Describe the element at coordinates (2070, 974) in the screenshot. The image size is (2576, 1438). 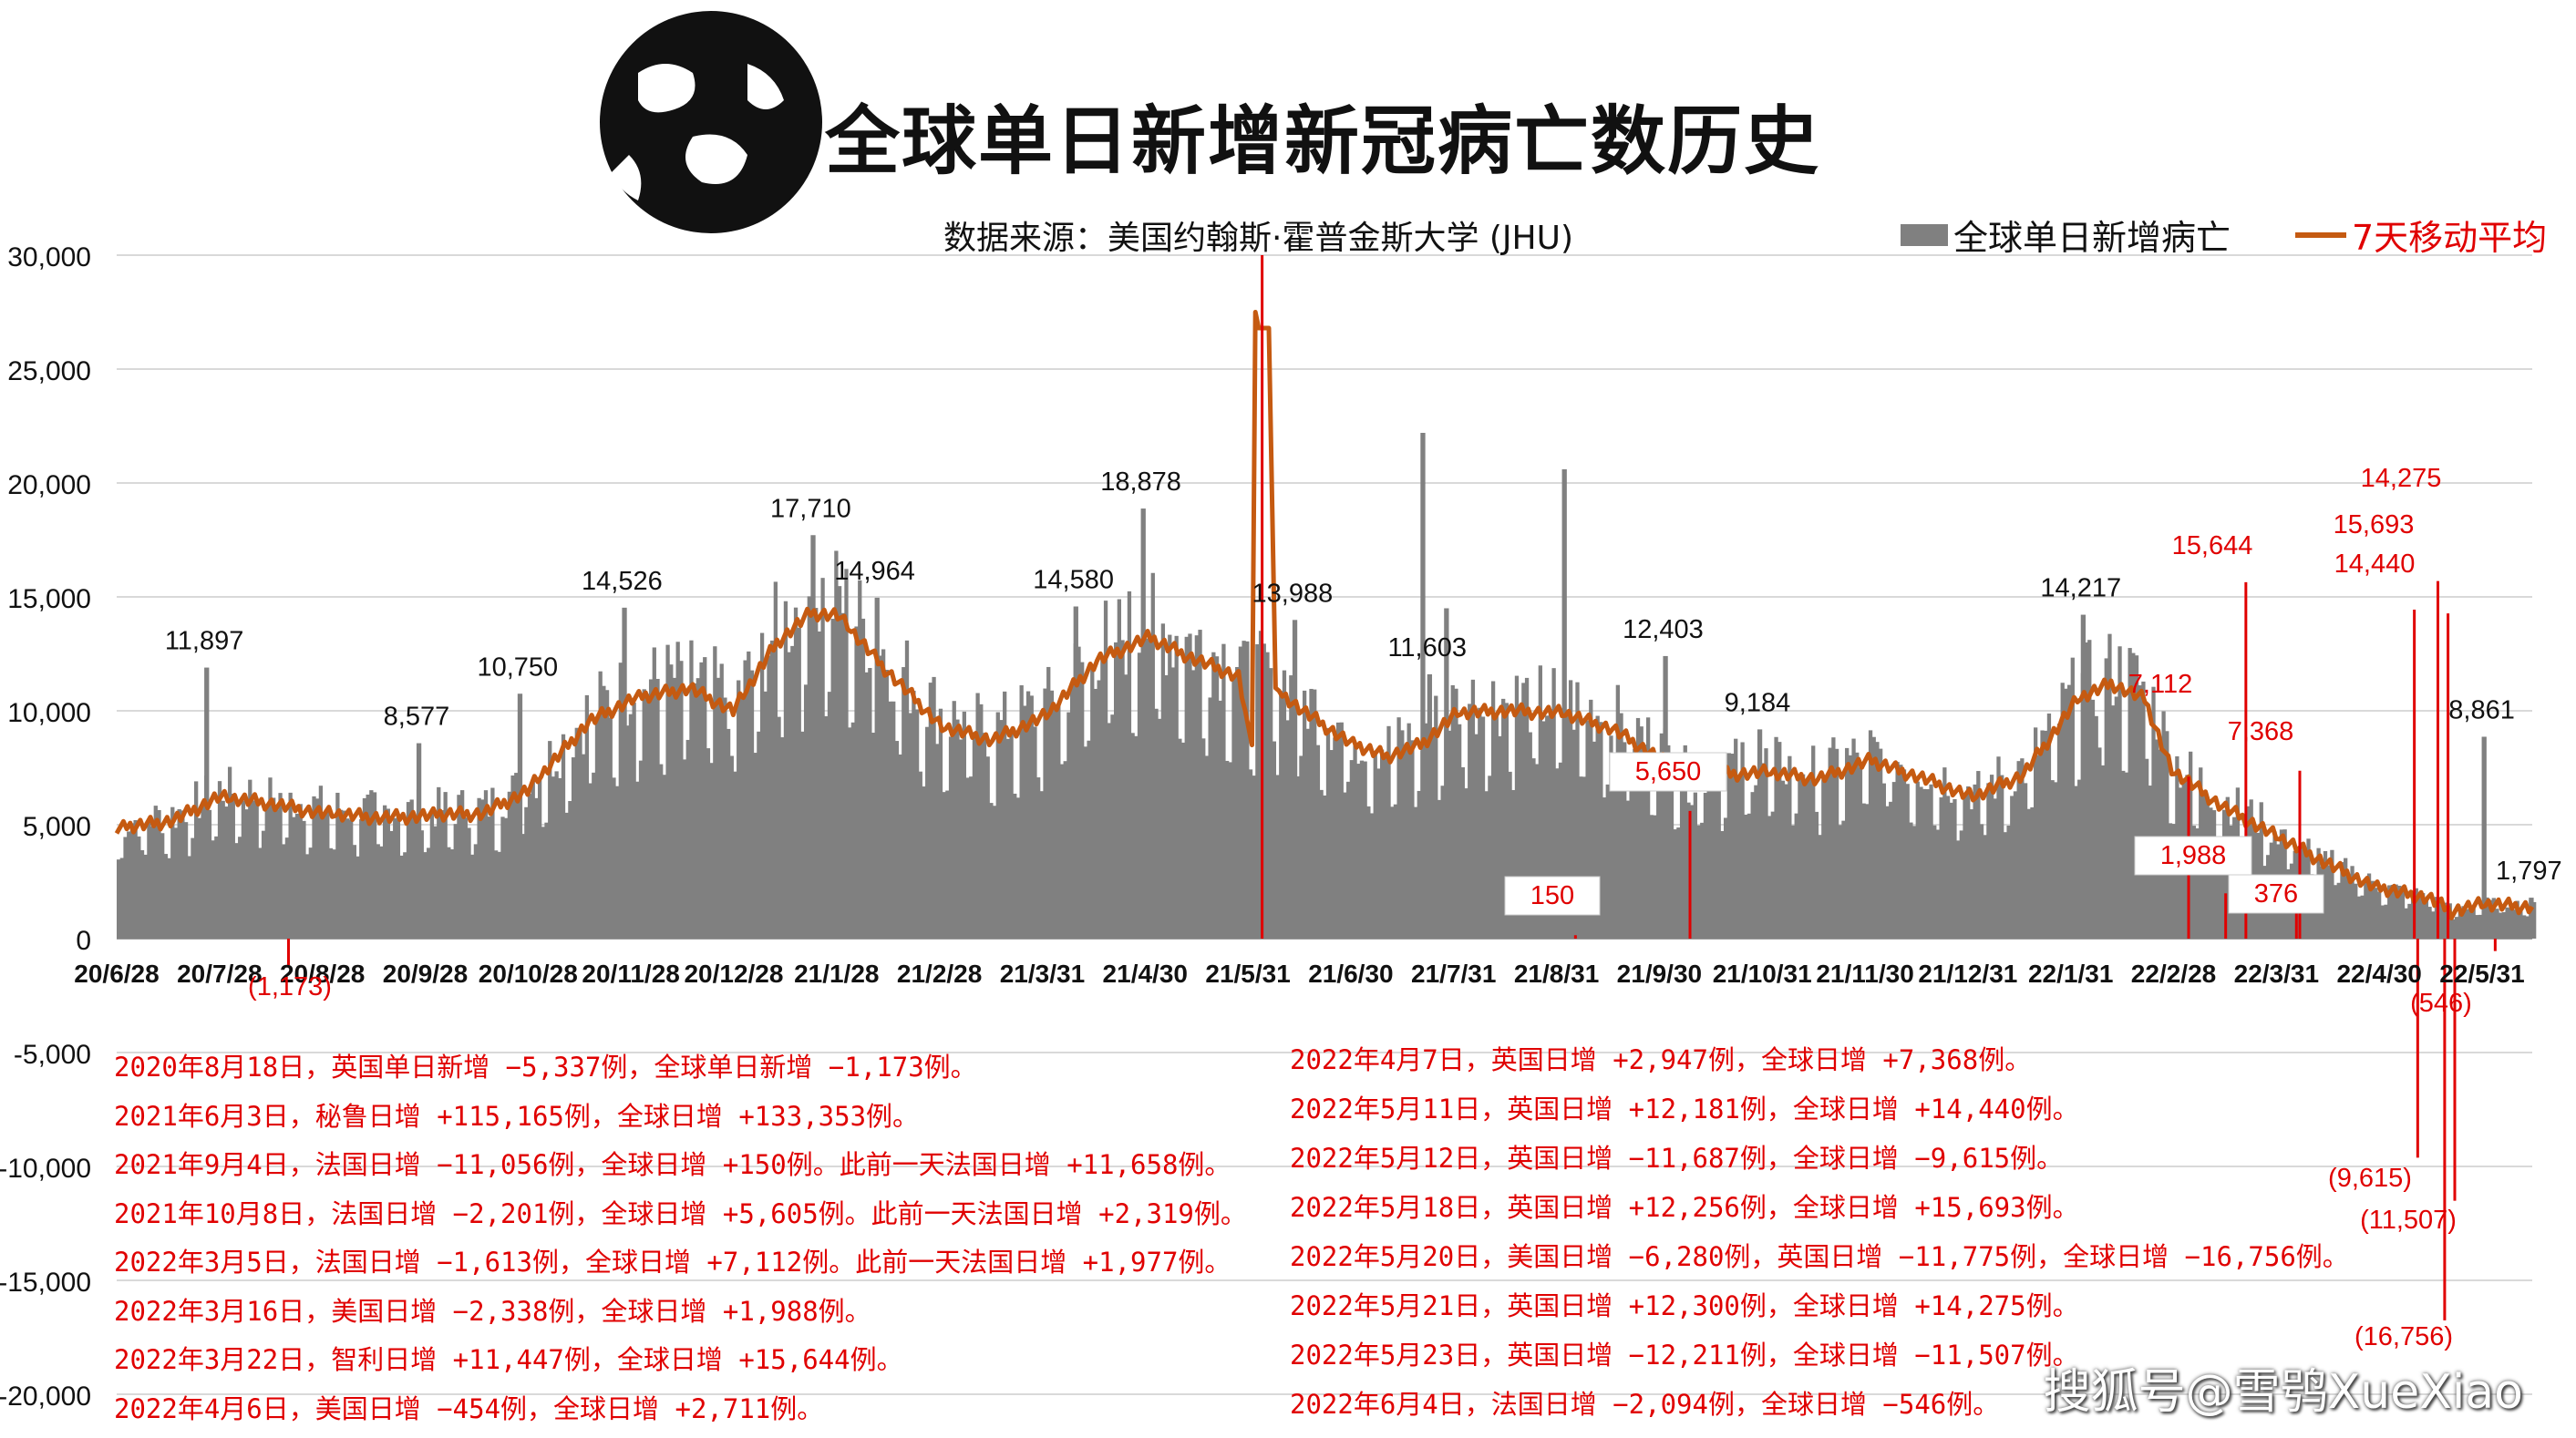
I see `x-tick-label: 22/1/31` at that location.